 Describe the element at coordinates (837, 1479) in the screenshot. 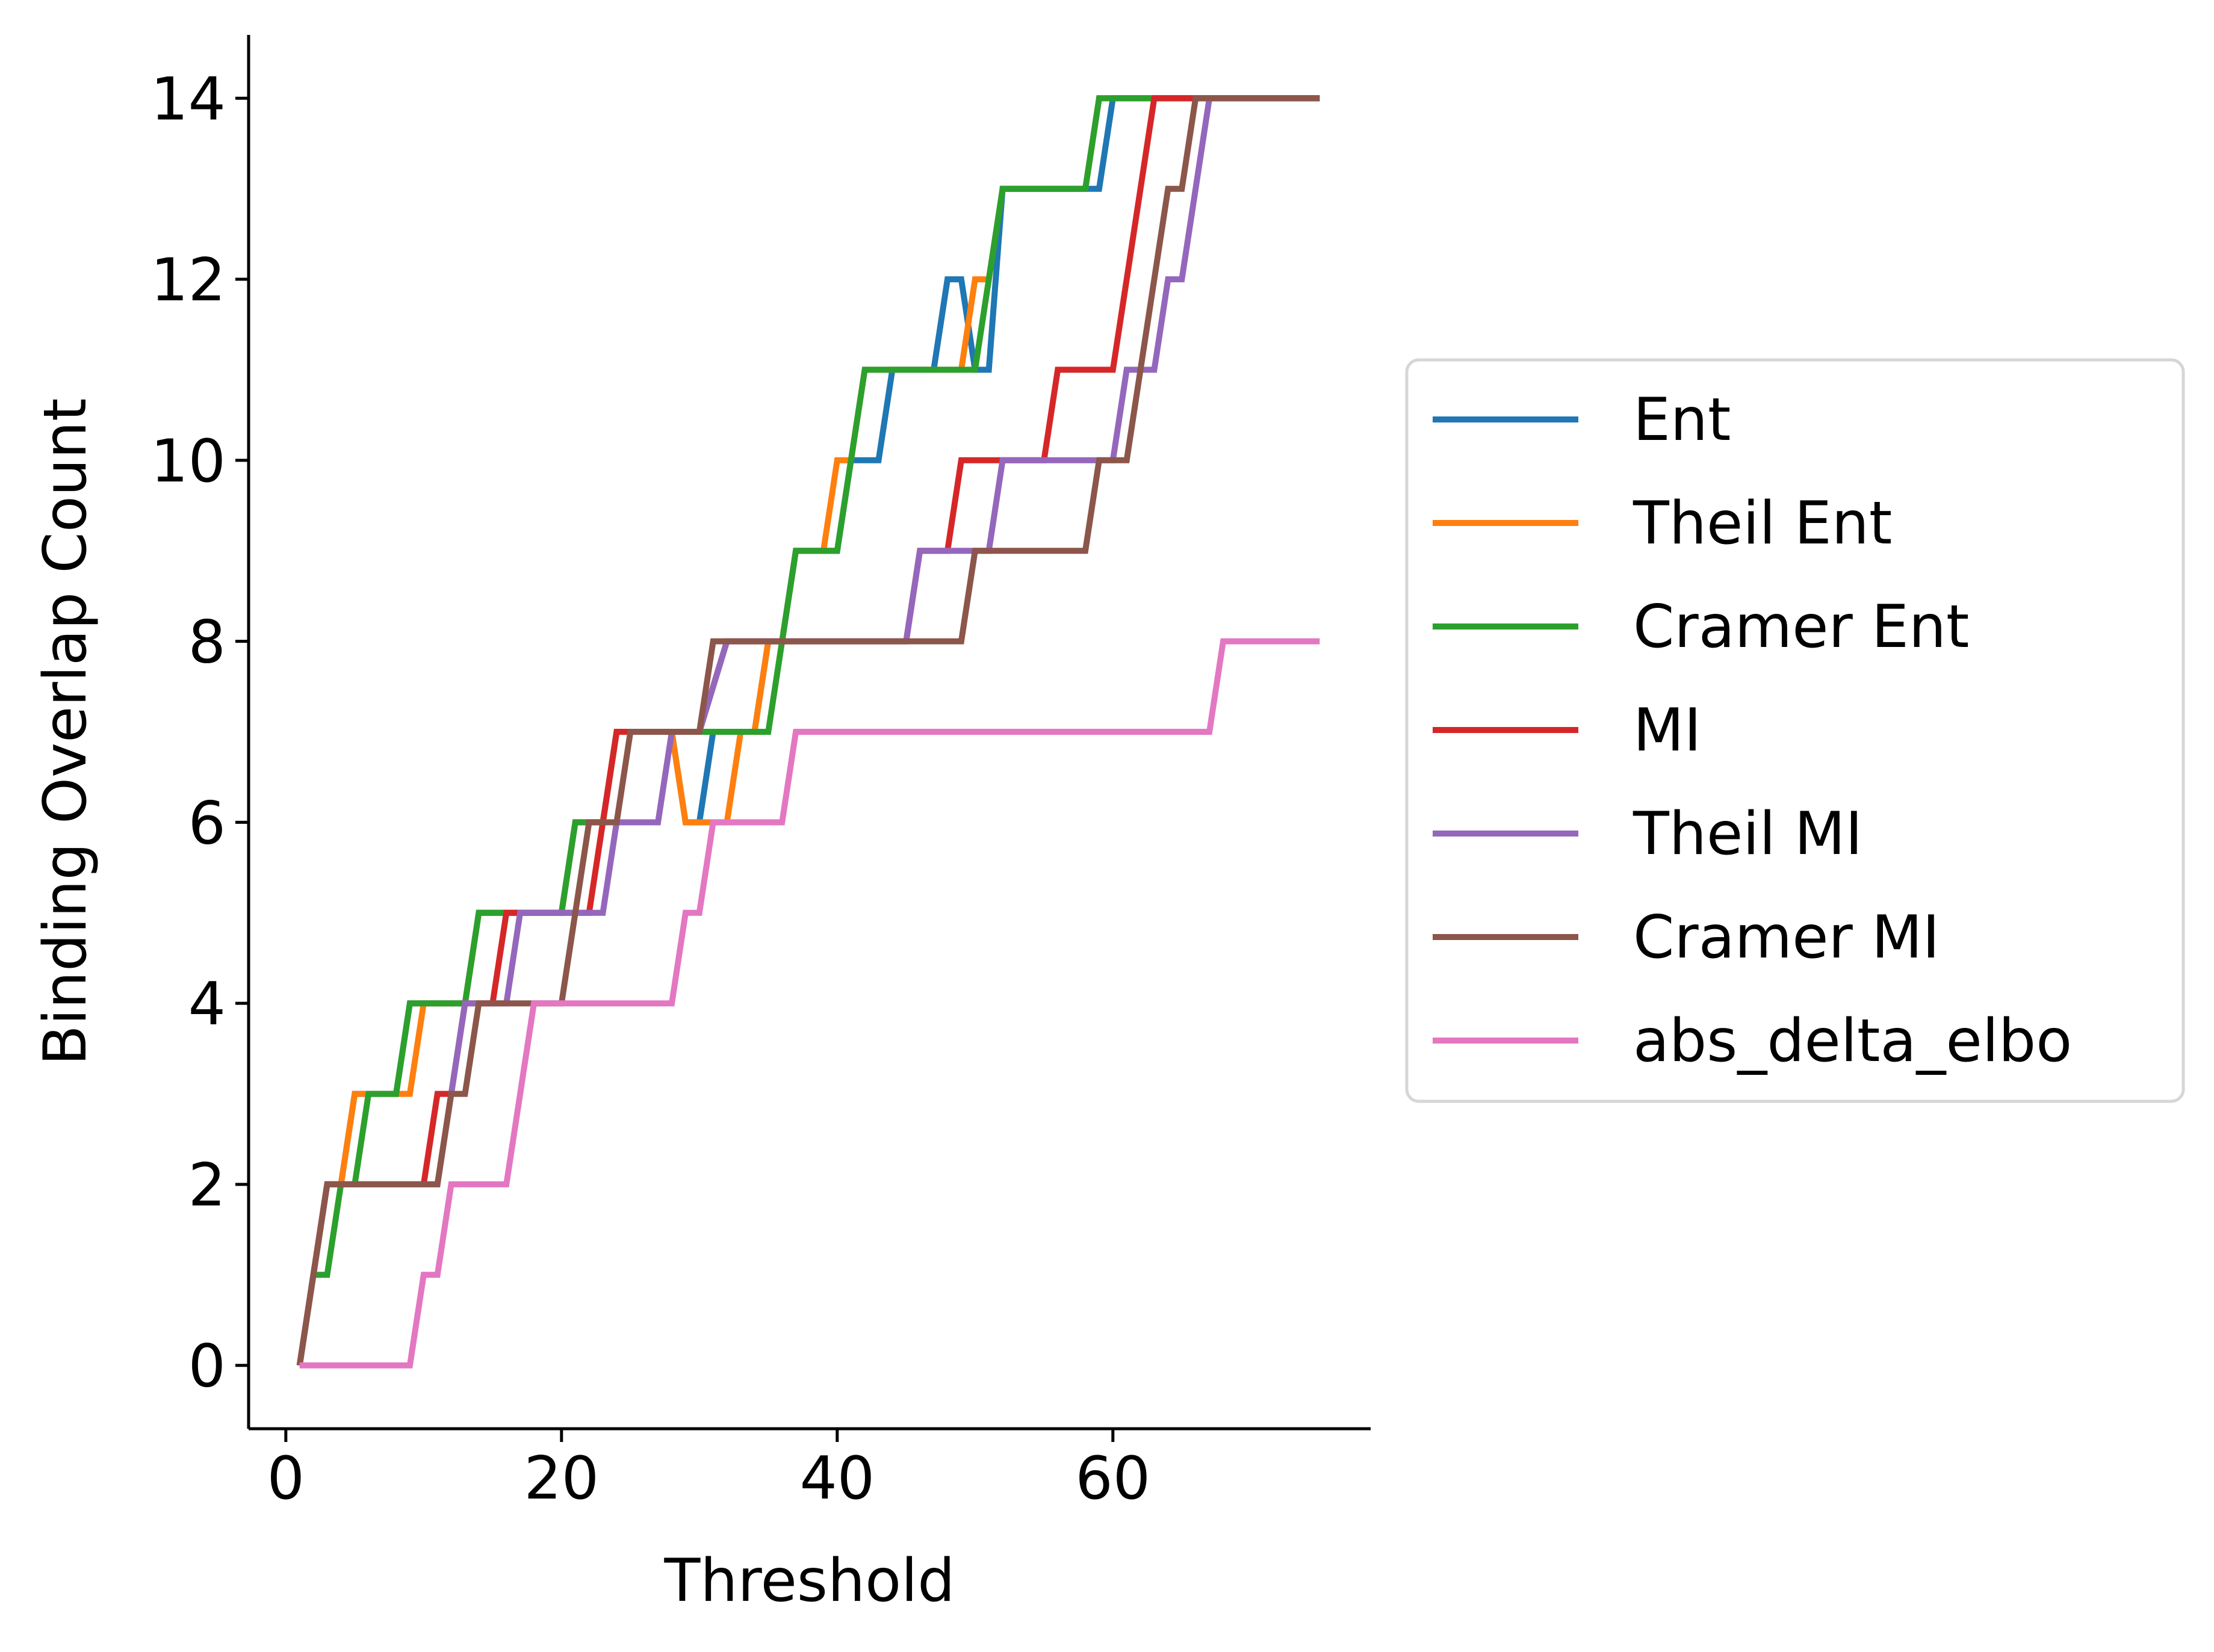

I see `x-tick-label: 40` at that location.